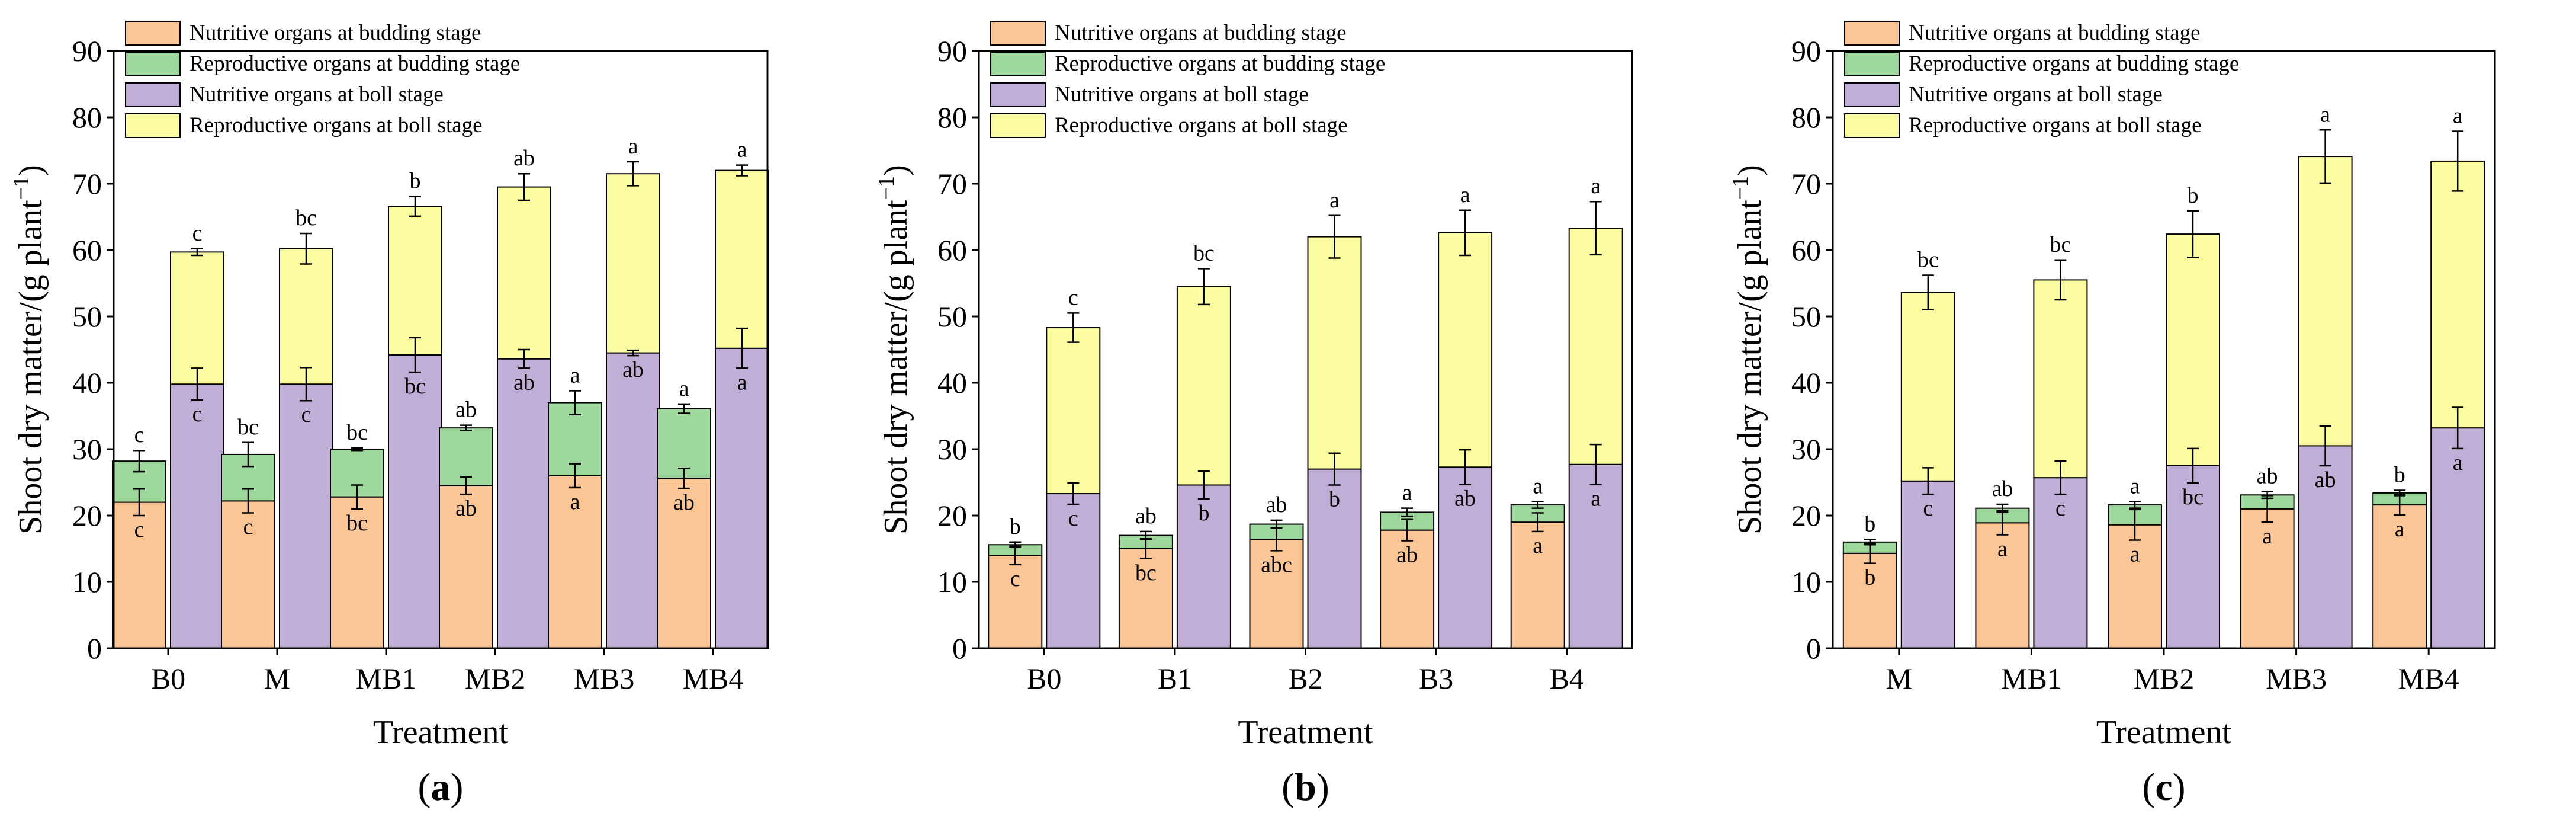 This screenshot has height=826, width=2576. What do you see at coordinates (952, 51) in the screenshot?
I see `y-tick-label: 90` at bounding box center [952, 51].